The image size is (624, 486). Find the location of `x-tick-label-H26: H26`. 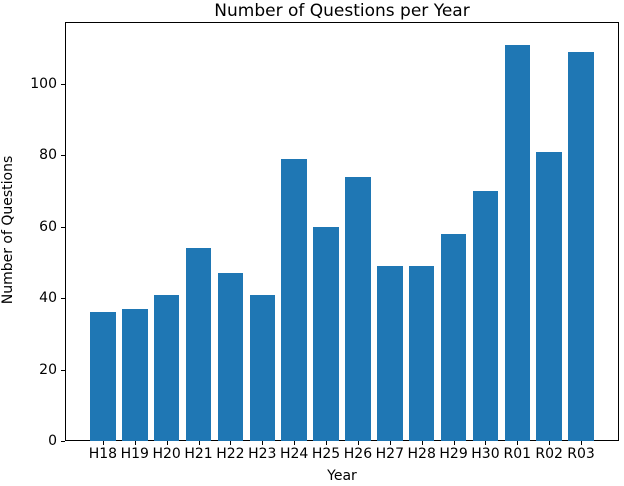

x-tick-label-H26: H26 is located at coordinates (358, 454).